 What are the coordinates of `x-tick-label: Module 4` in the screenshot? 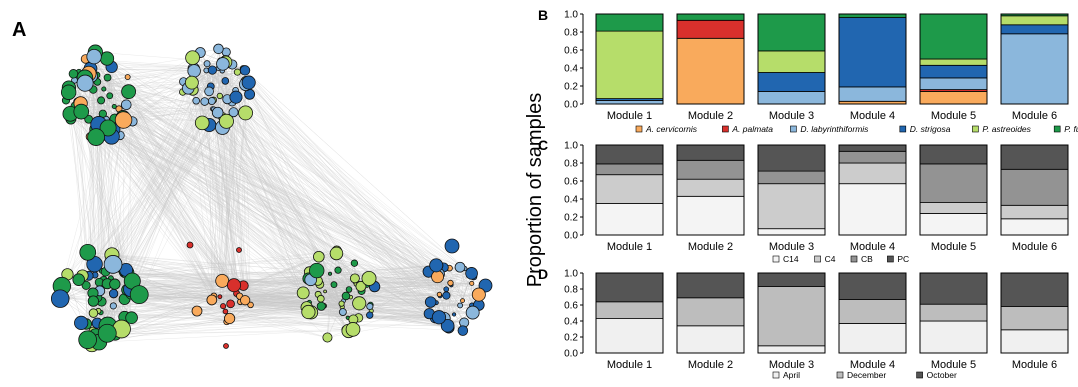 It's located at (872, 247).